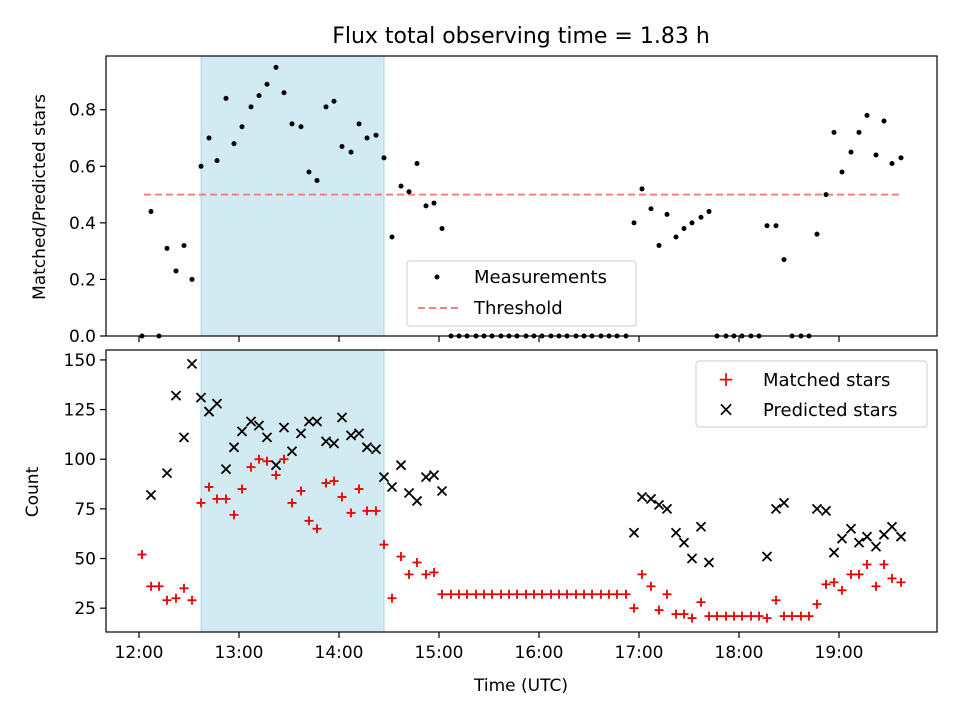 The image size is (960, 720). Describe the element at coordinates (439, 653) in the screenshot. I see `x-tick-label: 15:00` at that location.